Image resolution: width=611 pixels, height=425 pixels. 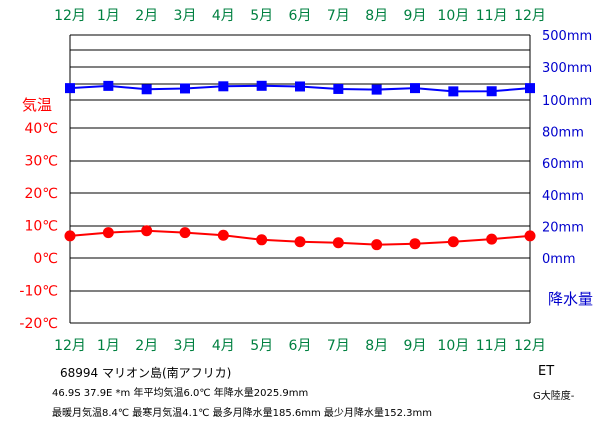 What do you see at coordinates (41, 227) in the screenshot?
I see `temperature-tick-label: 10℃` at bounding box center [41, 227].